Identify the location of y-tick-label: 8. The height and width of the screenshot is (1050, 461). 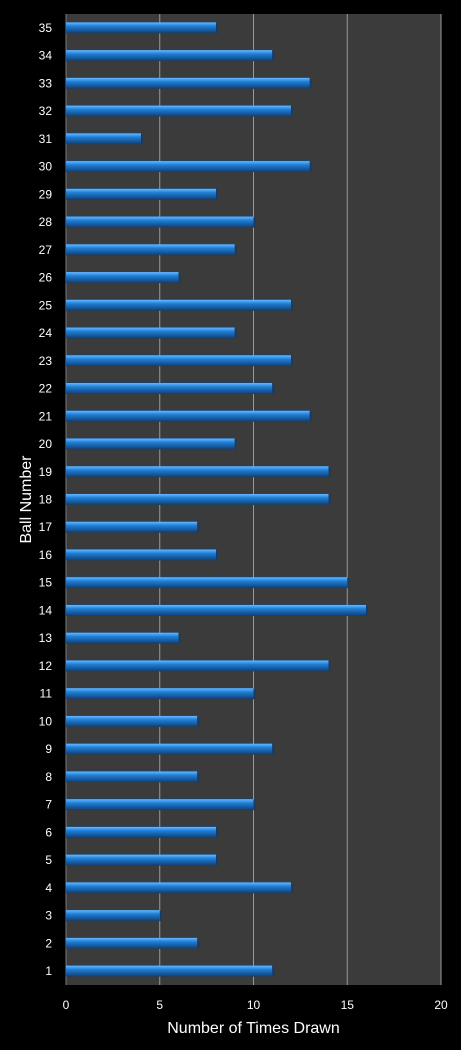
(48, 777).